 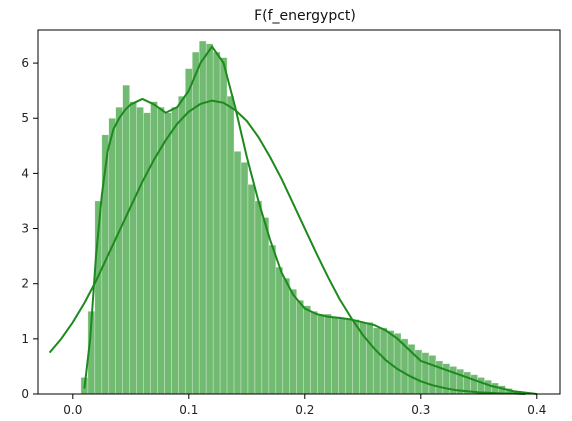 What do you see at coordinates (536, 410) in the screenshot?
I see `x-tick-label: 0.4` at bounding box center [536, 410].